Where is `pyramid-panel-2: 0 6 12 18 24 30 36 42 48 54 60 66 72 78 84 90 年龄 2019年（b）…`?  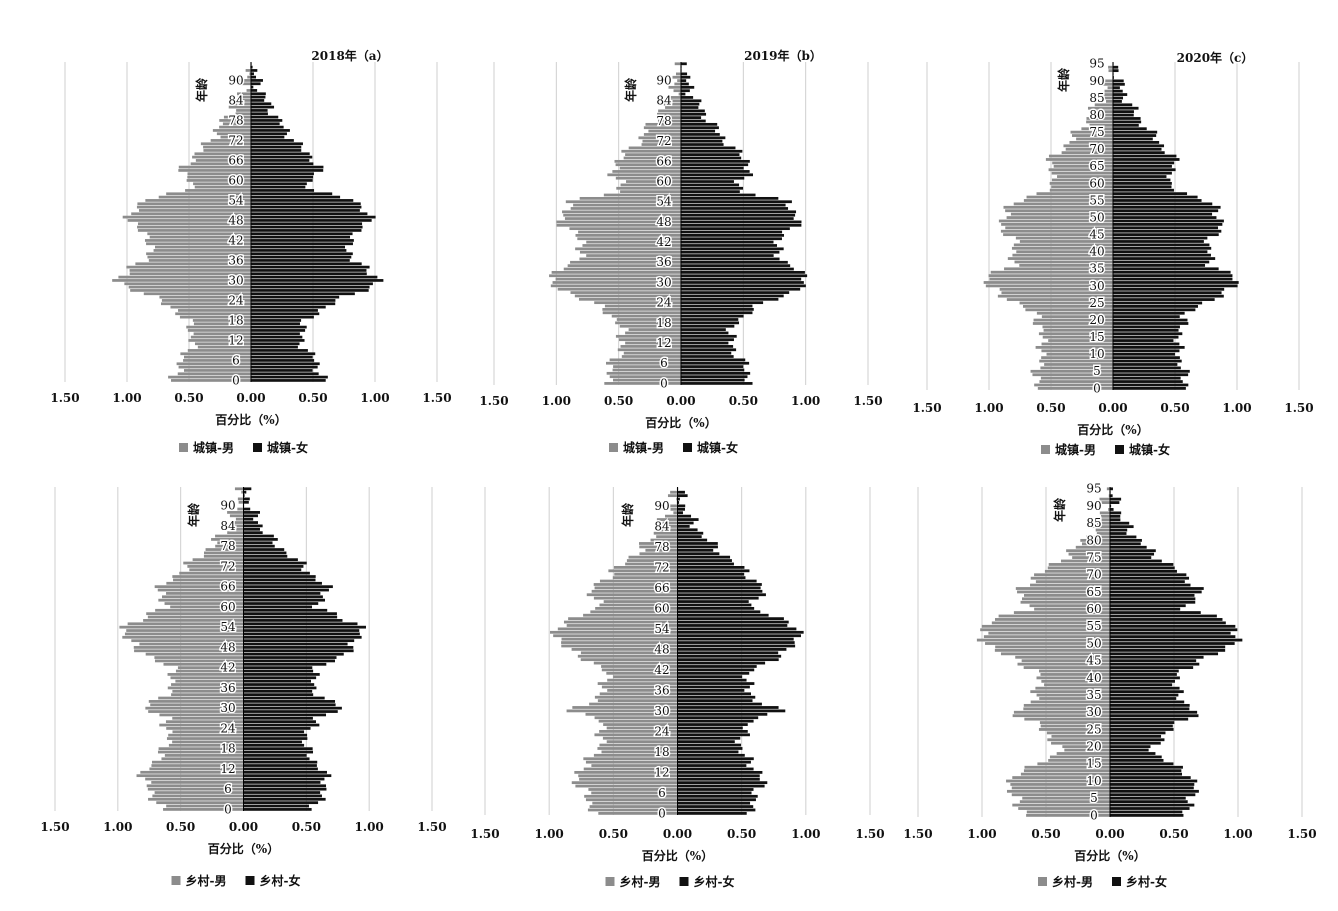 pyramid-panel-2: 0 6 12 18 24 30 36 42 48 54 60 66 72 78 84 90 年龄 2019年（b）… is located at coordinates (680, 251).